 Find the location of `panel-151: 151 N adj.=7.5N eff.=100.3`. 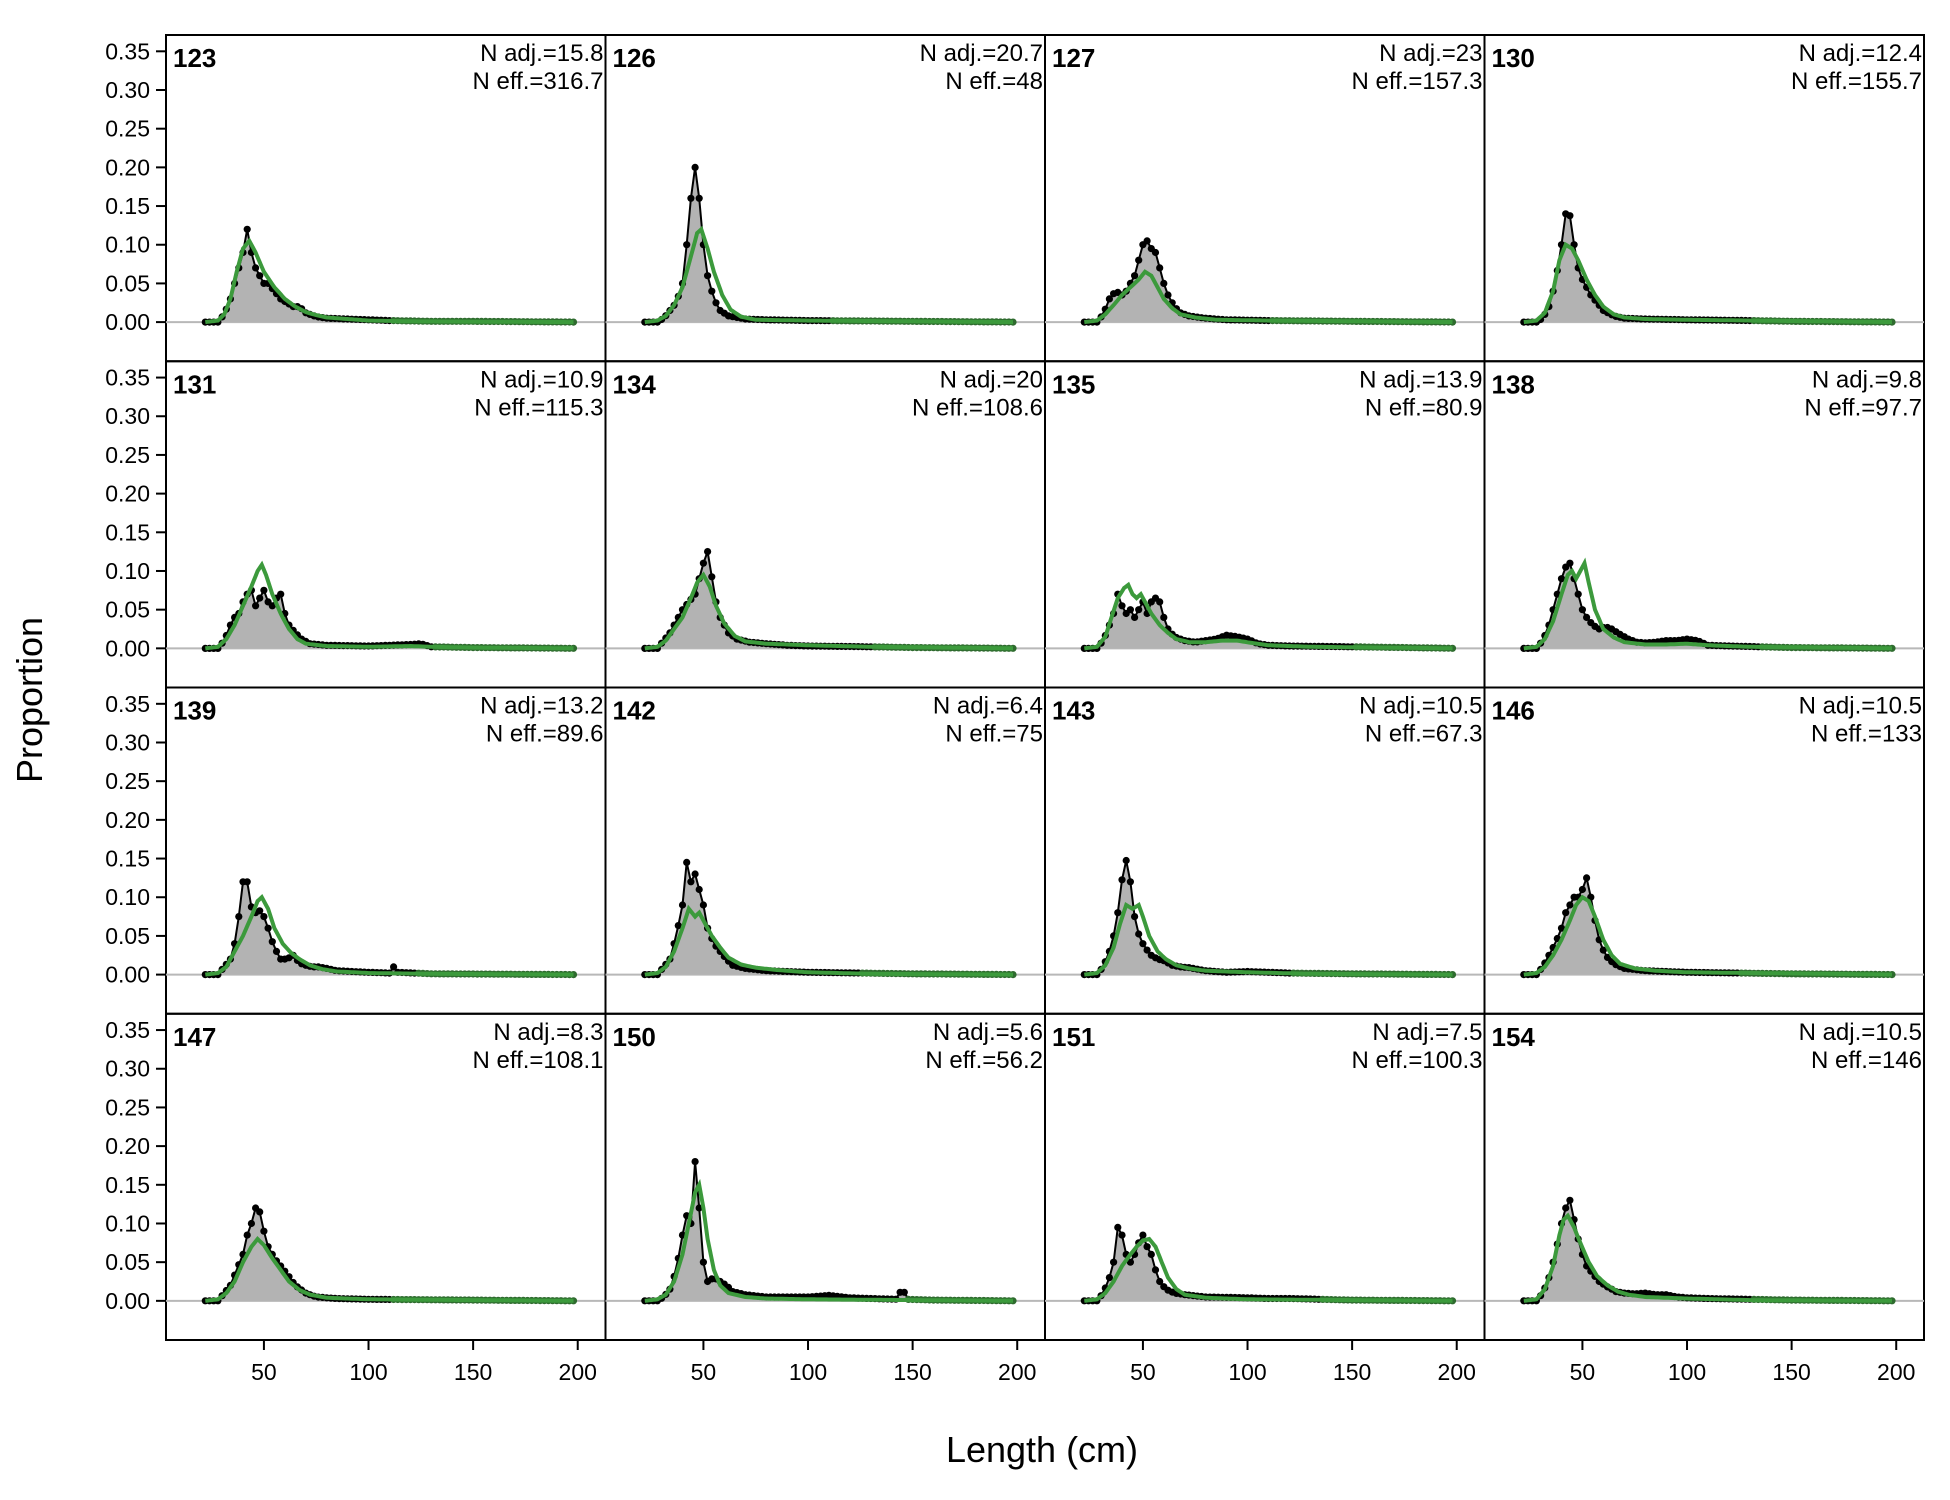

panel-151: 151 N adj.=7.5N eff.=100.3 is located at coordinates (1265, 1176).